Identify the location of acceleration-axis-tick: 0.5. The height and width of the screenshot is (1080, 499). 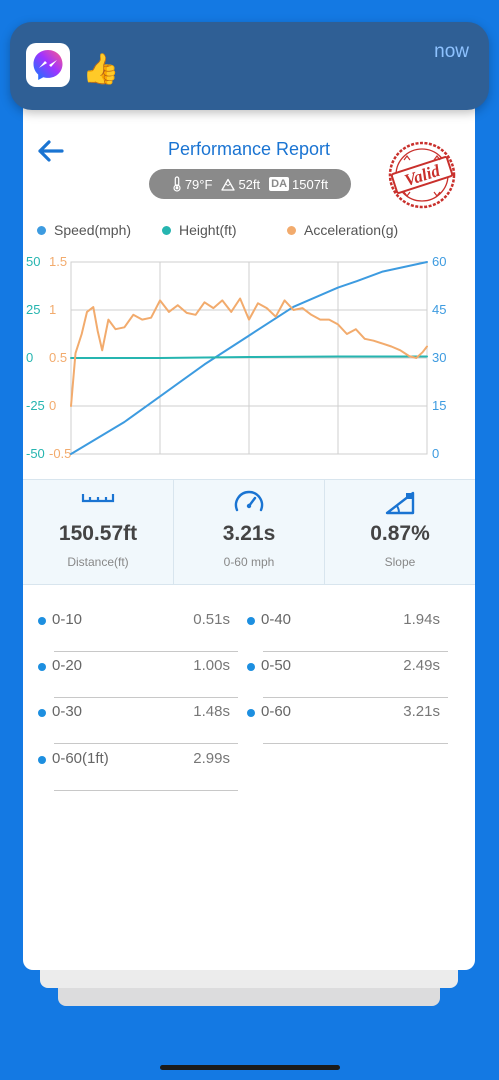
(58, 357).